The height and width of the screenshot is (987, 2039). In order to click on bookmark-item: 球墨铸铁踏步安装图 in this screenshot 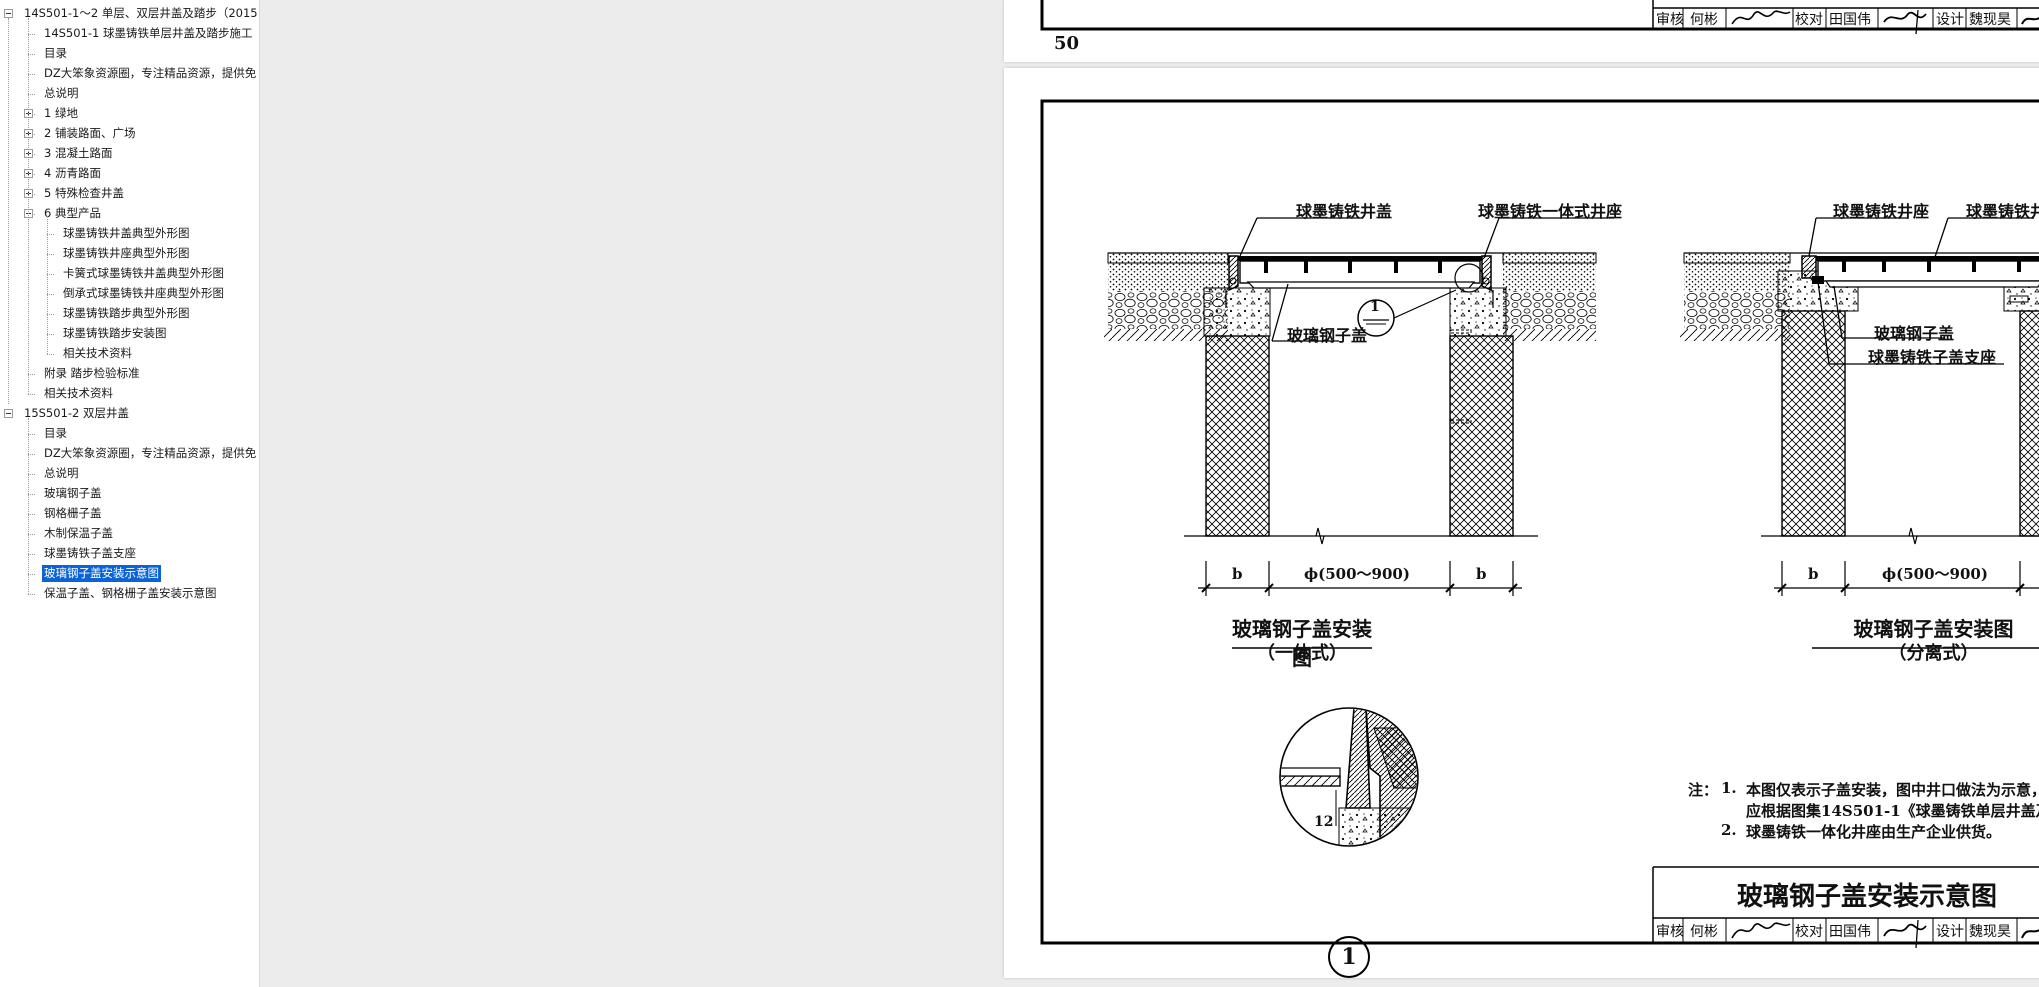, I will do `click(129, 334)`.